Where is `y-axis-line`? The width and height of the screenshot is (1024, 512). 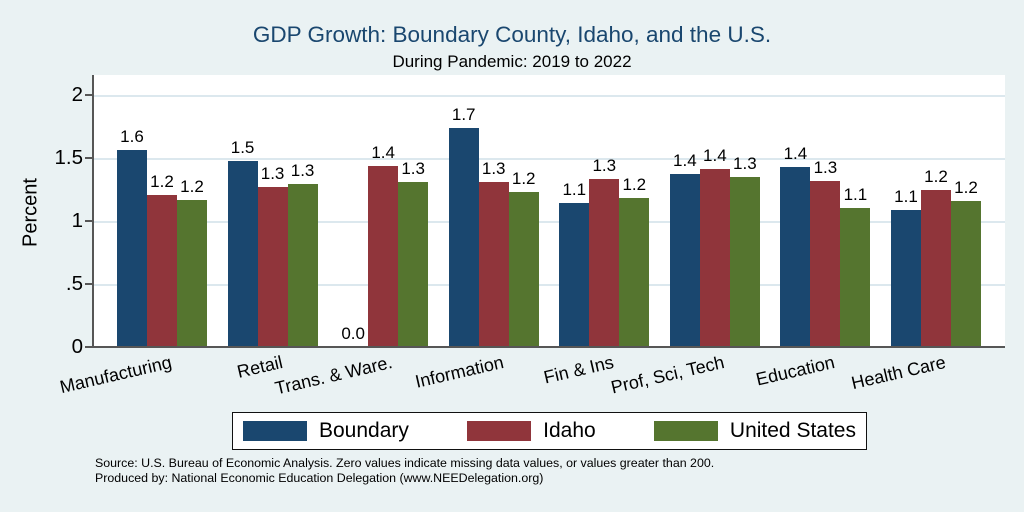 y-axis-line is located at coordinates (93, 211).